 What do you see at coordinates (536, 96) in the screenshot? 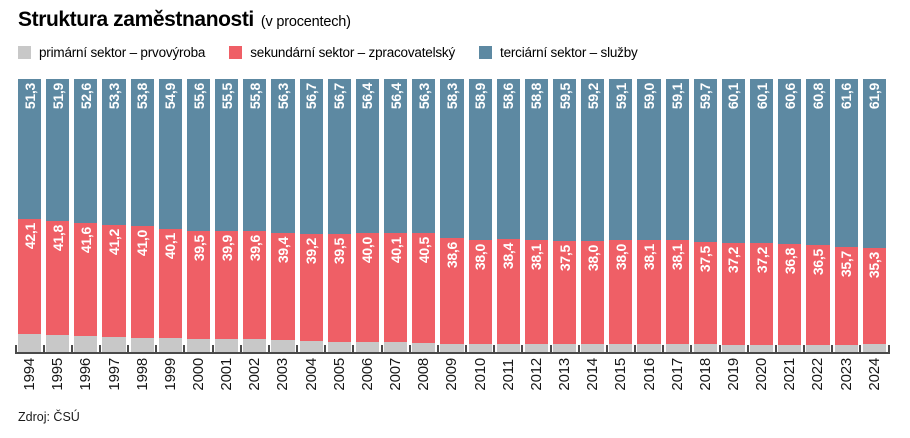
I see `tertiary-segment-value-label: 58,8` at bounding box center [536, 96].